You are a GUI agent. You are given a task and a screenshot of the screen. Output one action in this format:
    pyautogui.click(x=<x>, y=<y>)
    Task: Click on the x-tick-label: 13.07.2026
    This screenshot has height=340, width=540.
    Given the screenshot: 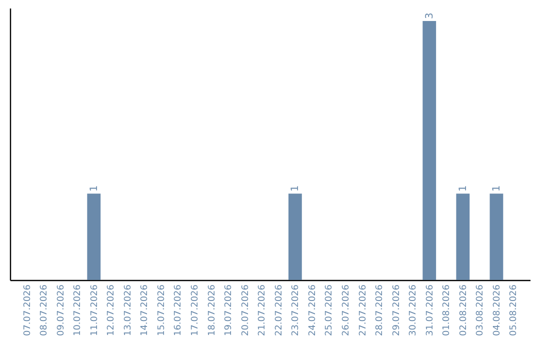 What is the action you would take?
    pyautogui.click(x=128, y=310)
    